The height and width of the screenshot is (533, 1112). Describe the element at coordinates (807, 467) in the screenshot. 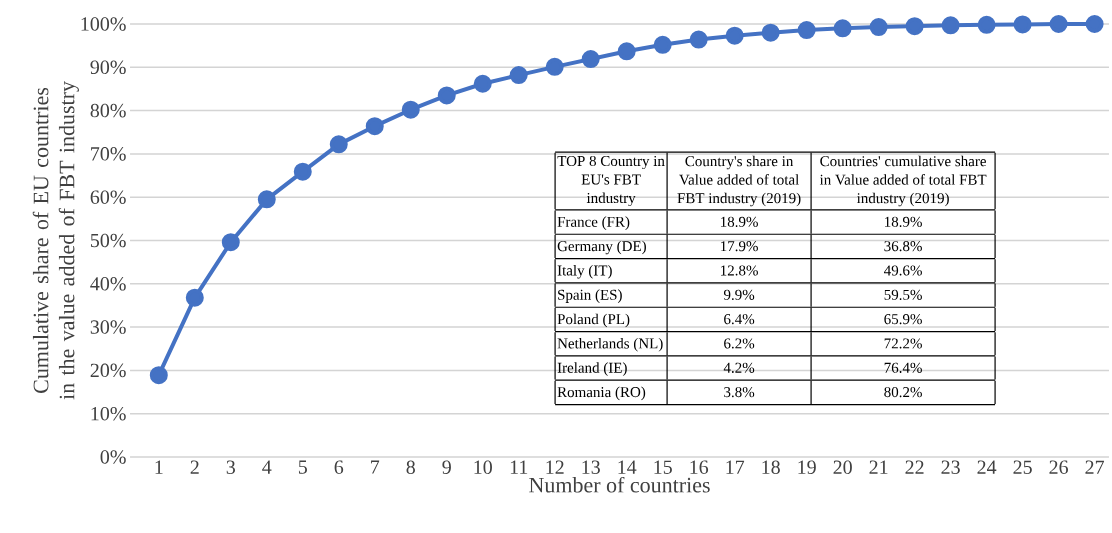

I see `x-tick-label: 19` at that location.